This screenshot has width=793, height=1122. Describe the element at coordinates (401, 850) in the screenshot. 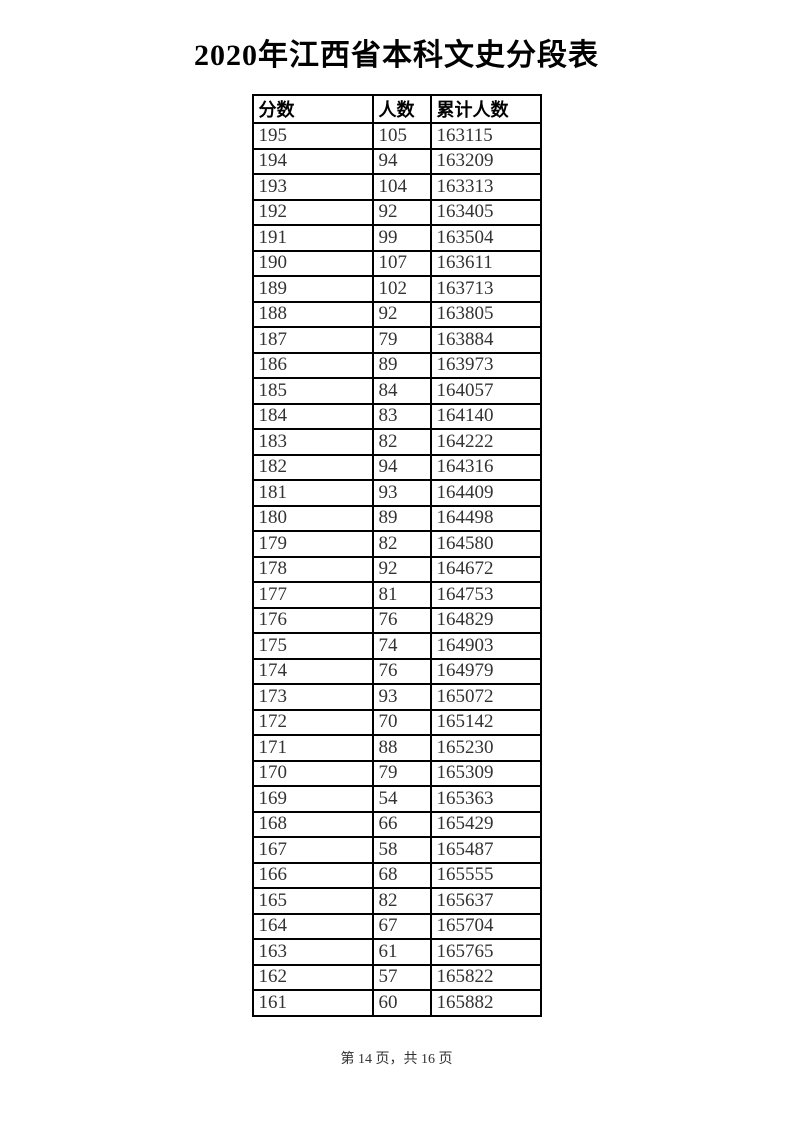

I see `count-cell: 58` at that location.